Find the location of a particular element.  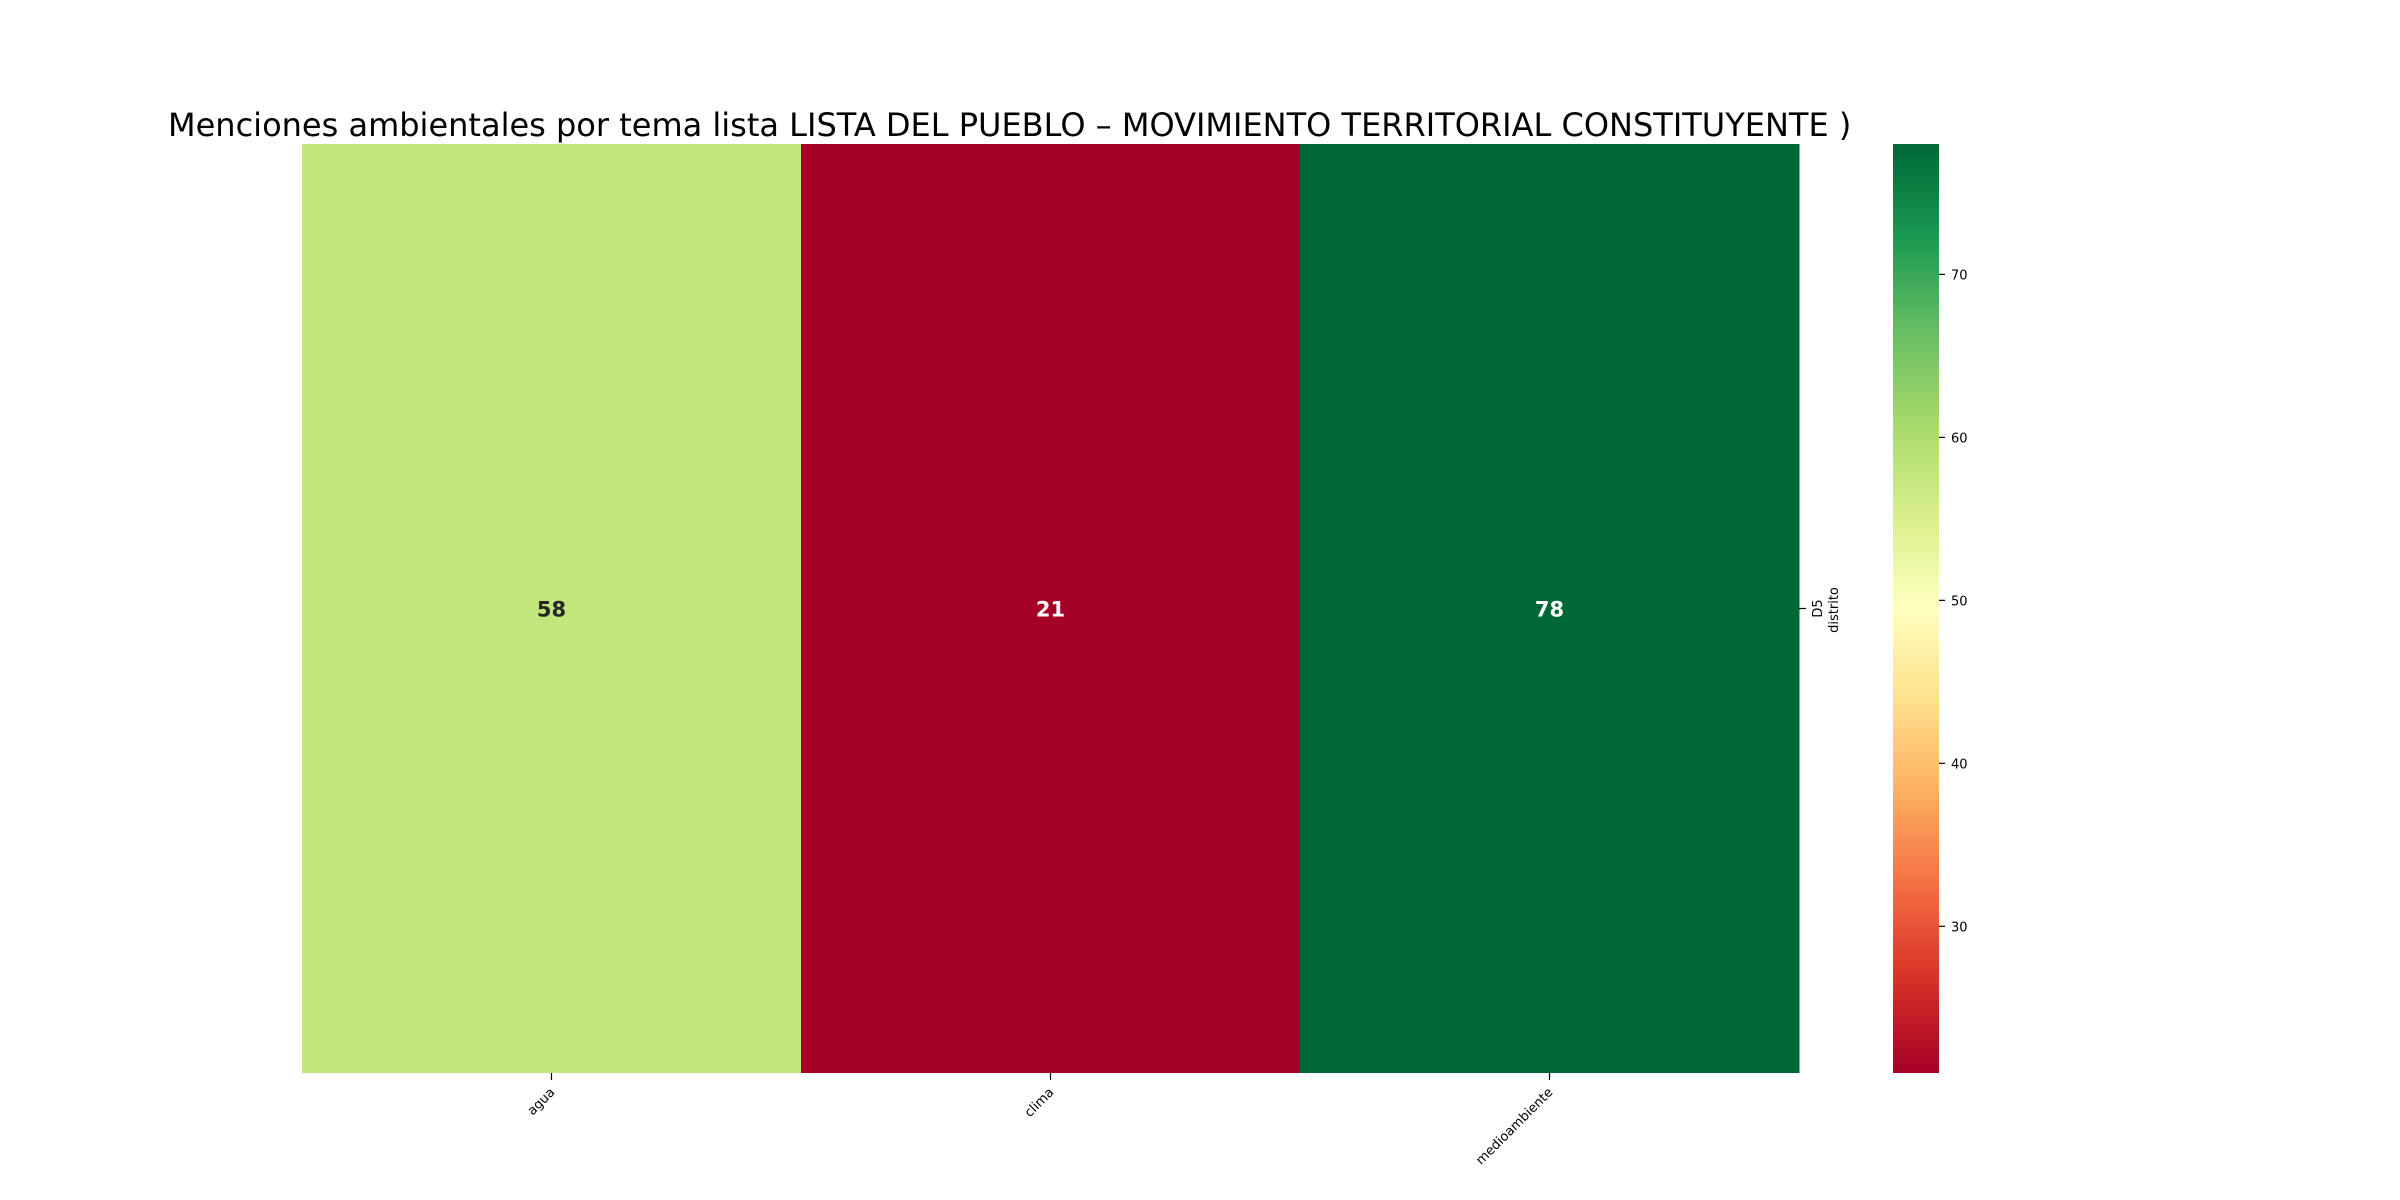

colorbar-tick-label-30: 30 is located at coordinates (1959, 927).